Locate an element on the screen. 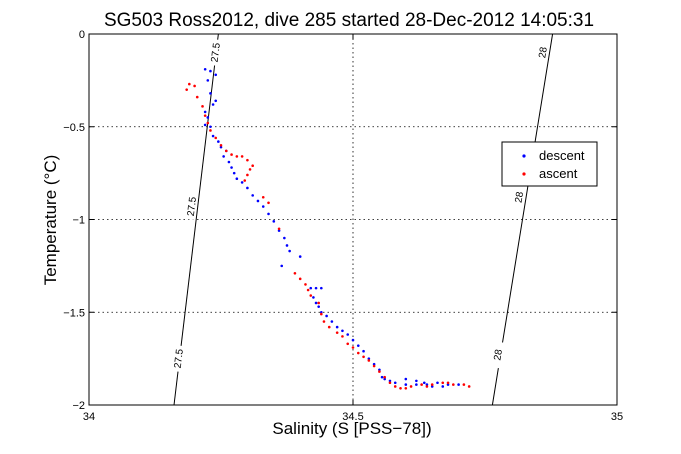 The width and height of the screenshot is (681, 454). x-tick-label: 34 is located at coordinates (89, 417).